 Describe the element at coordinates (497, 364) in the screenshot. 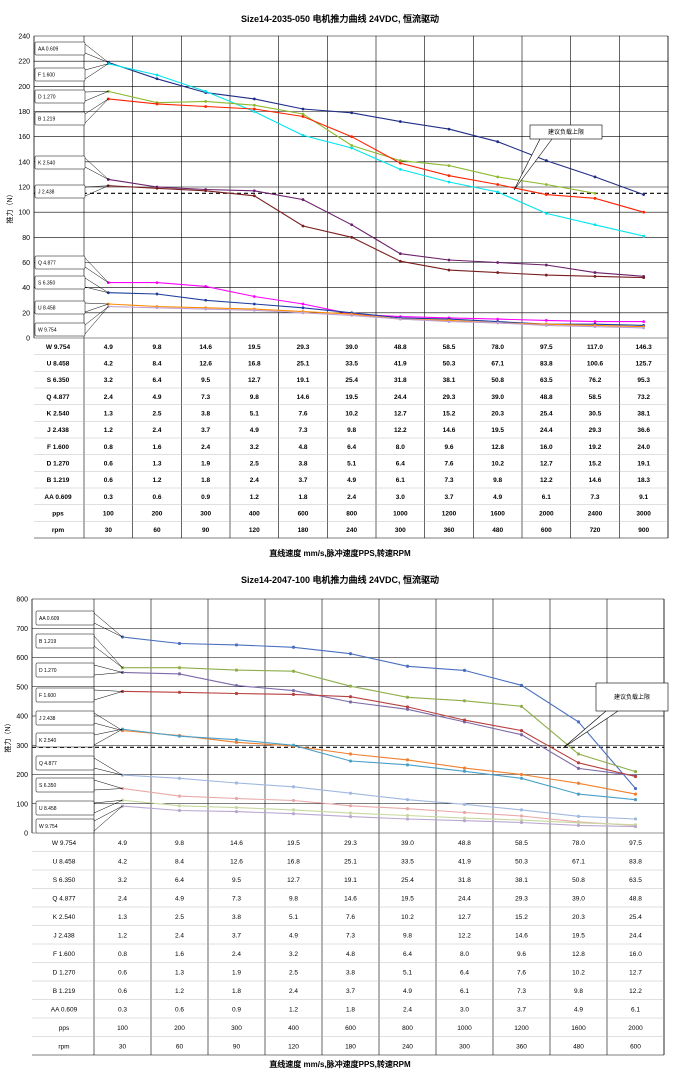

I see `table-cell: 67.1` at that location.